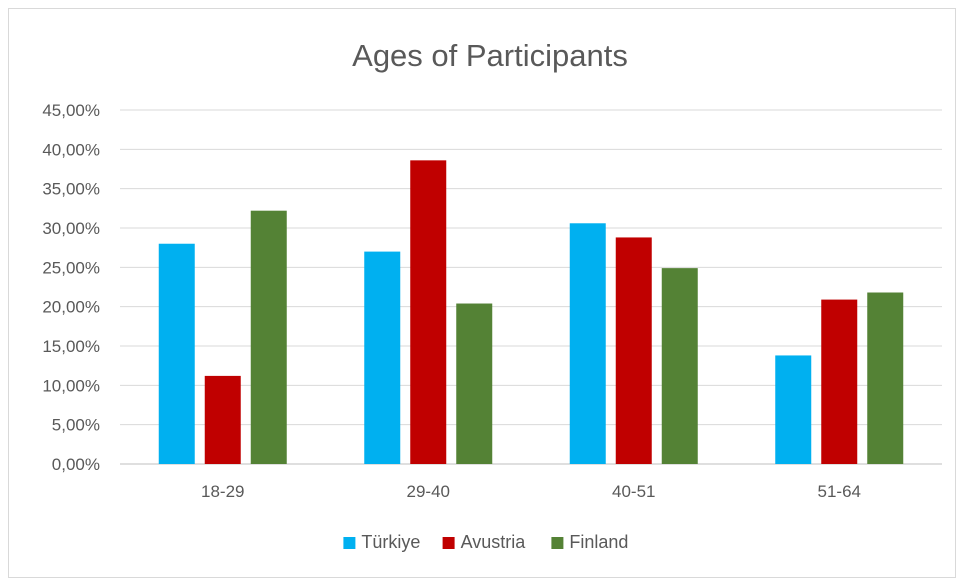 Image resolution: width=960 pixels, height=581 pixels. Describe the element at coordinates (557, 543) in the screenshot. I see `legend-swatch-finland` at that location.